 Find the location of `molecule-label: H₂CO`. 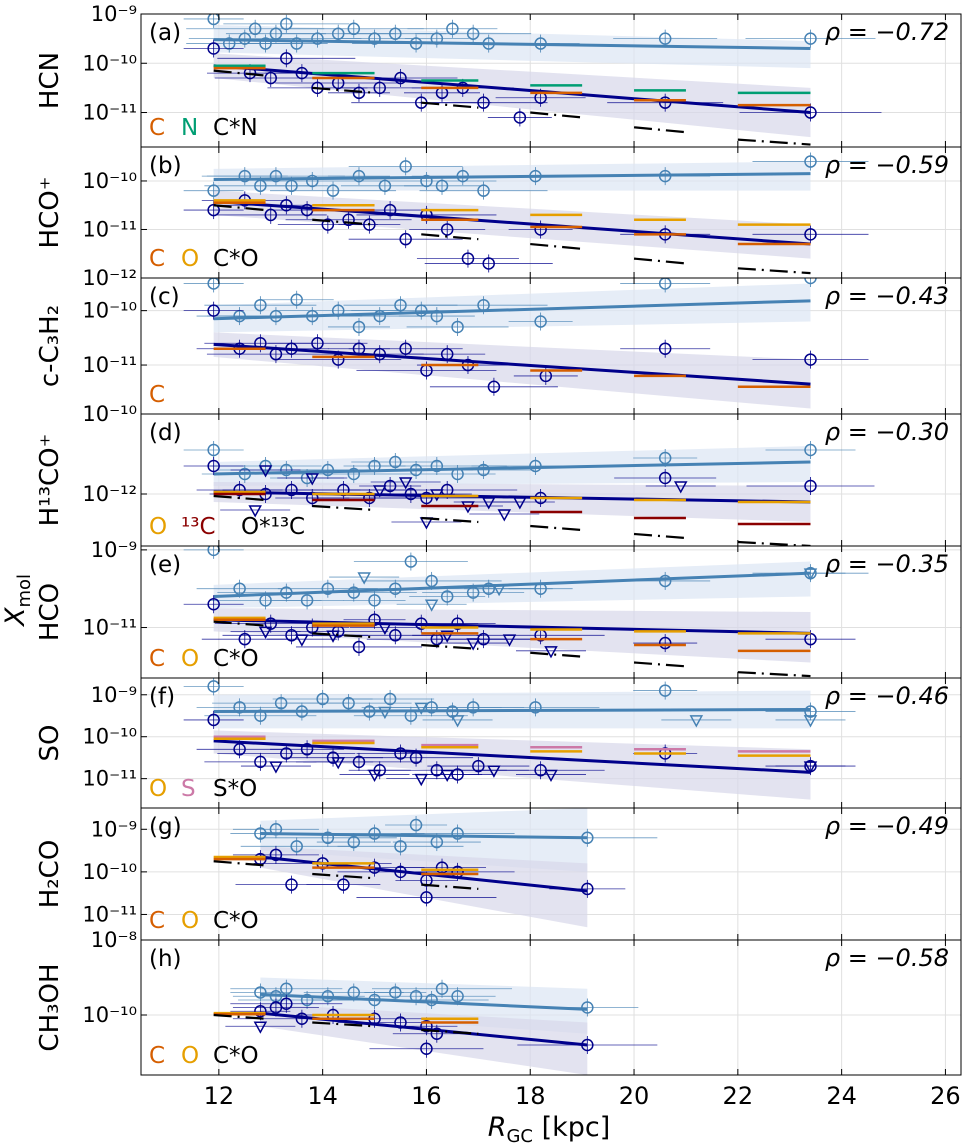

molecule-label: H₂CO is located at coordinates (50, 874).